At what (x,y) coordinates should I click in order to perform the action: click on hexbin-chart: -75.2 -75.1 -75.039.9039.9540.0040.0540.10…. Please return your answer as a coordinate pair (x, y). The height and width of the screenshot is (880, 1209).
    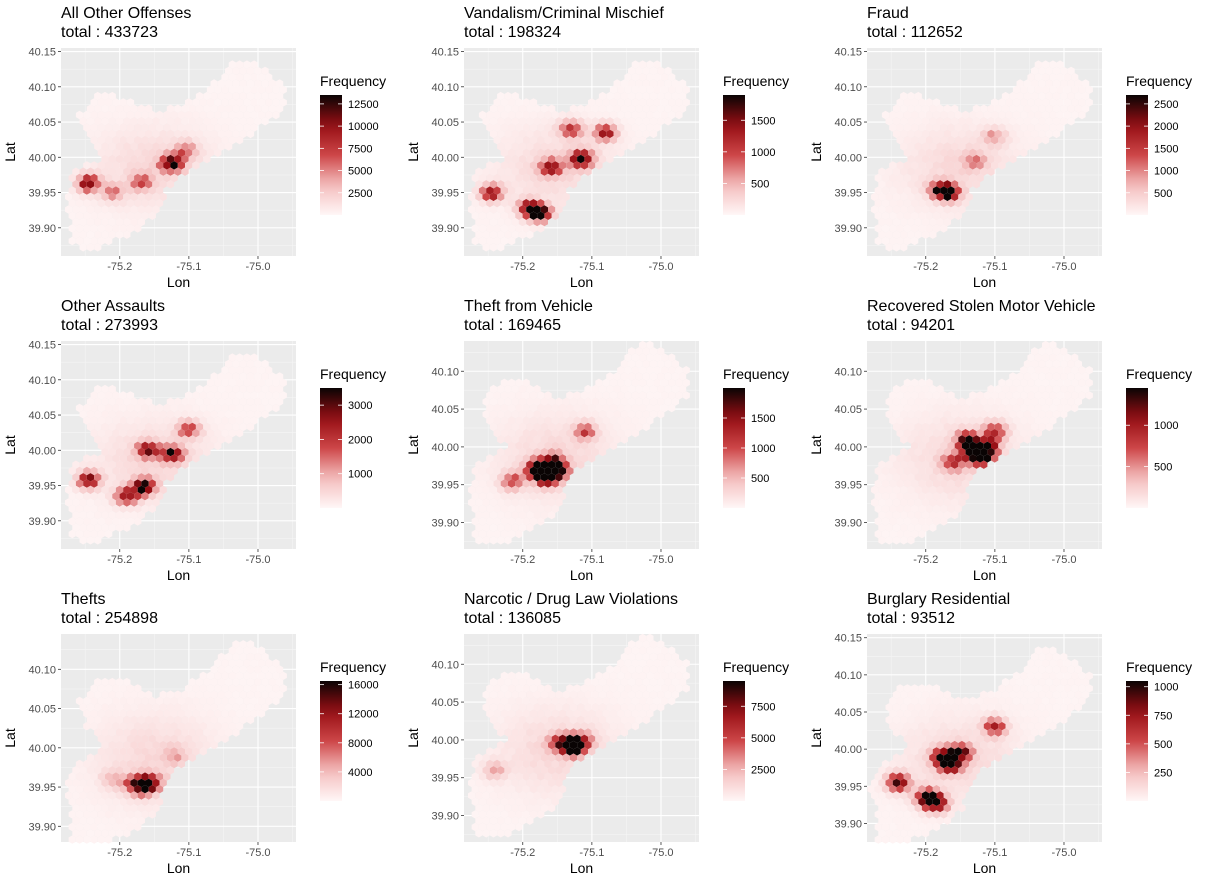
    Looking at the image, I should click on (1000, 168).